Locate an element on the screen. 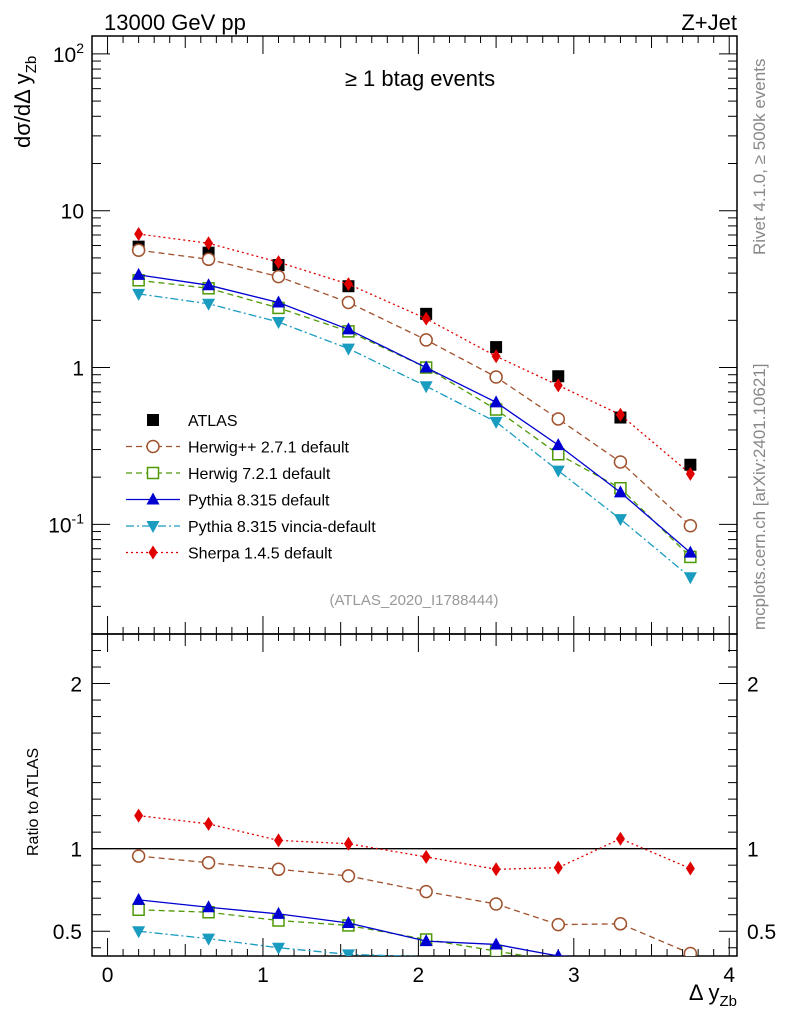 This screenshot has width=786, height=1024. legend-entry: ATLAS is located at coordinates (192, 421).